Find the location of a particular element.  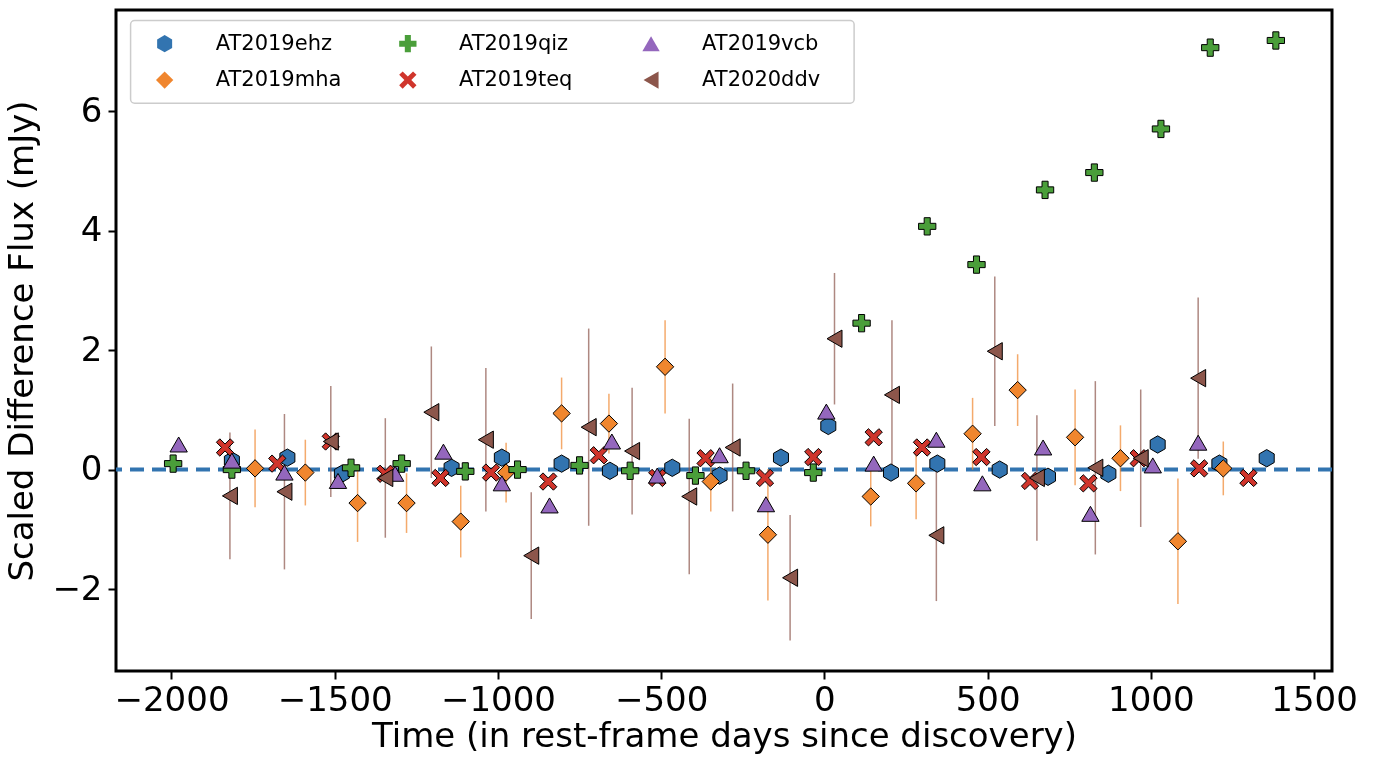

legend-label: AT2020ddv is located at coordinates (761, 79).